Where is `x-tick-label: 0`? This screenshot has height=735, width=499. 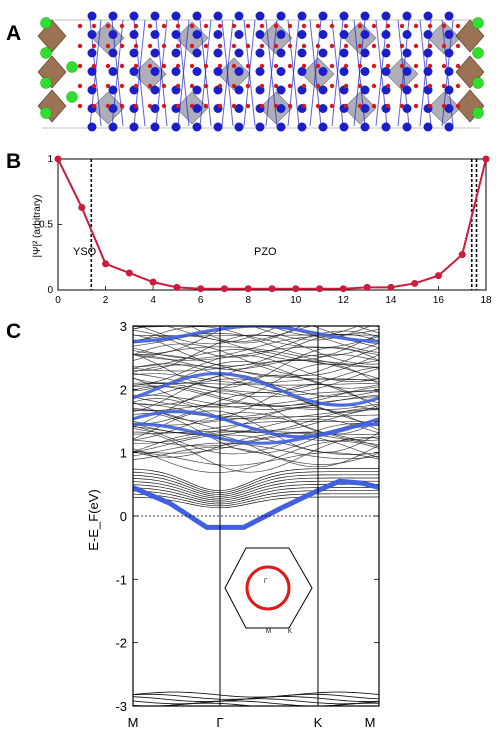 x-tick-label: 0 is located at coordinates (58, 300).